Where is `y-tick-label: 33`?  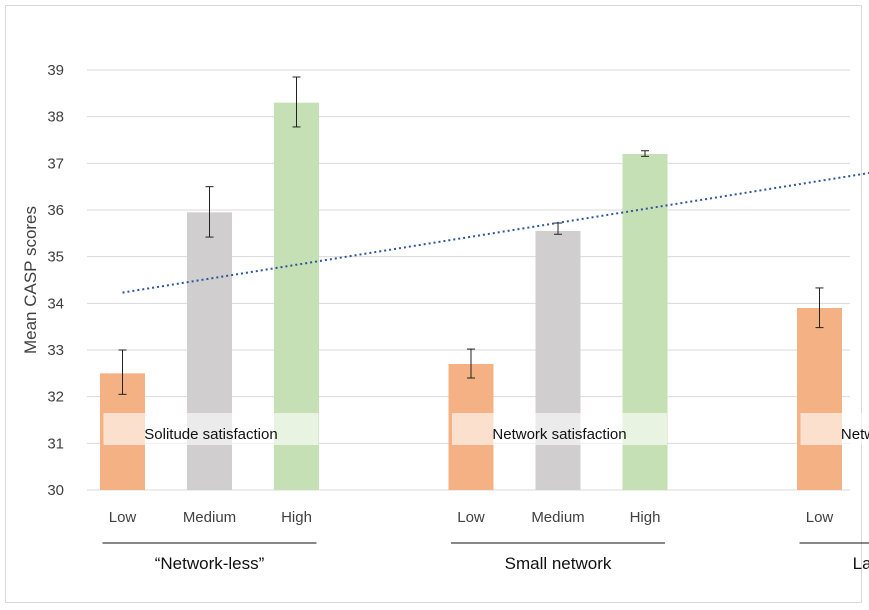 y-tick-label: 33 is located at coordinates (55, 350).